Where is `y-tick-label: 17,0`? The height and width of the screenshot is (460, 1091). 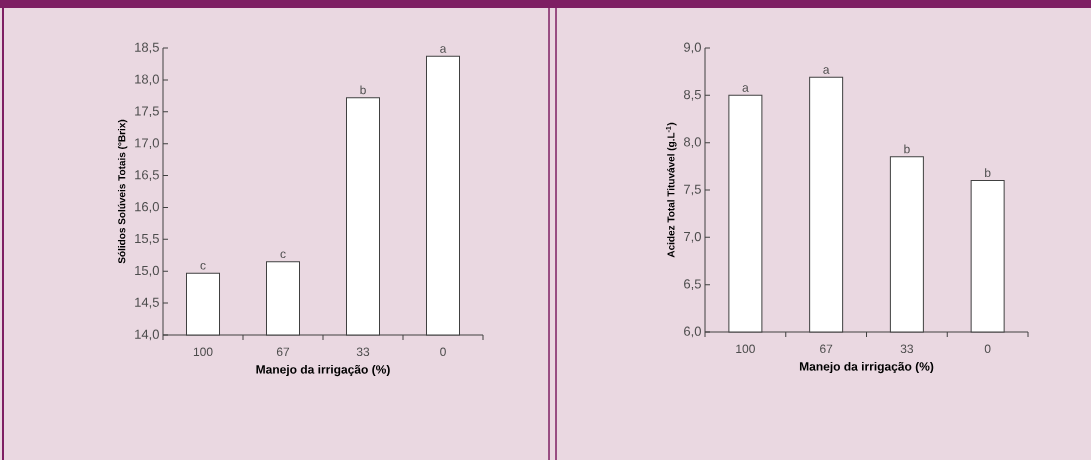
y-tick-label: 17,0 is located at coordinates (147, 144).